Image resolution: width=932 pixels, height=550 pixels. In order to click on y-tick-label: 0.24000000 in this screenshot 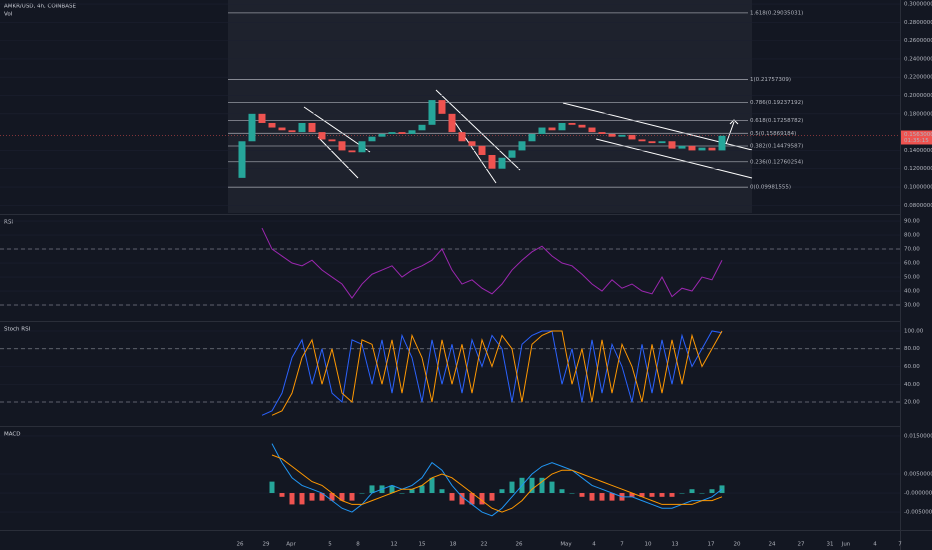, I will do `click(918, 59)`.